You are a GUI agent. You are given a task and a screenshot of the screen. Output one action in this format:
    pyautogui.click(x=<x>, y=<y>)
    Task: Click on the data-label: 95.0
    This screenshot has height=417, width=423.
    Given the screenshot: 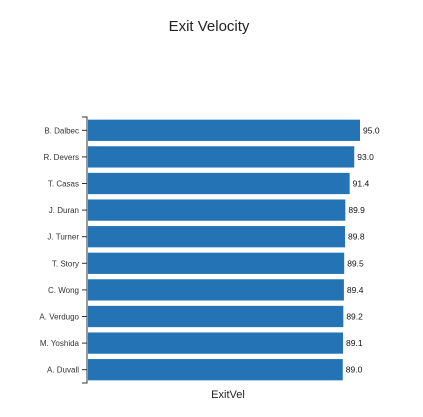 What is the action you would take?
    pyautogui.click(x=371, y=130)
    